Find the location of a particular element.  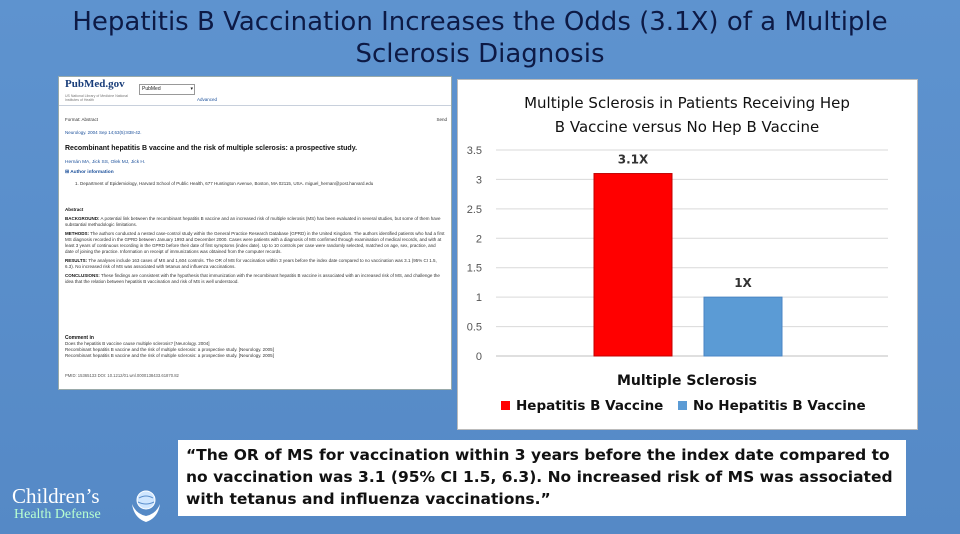

results-label: RESULTS: is located at coordinates (76, 260).